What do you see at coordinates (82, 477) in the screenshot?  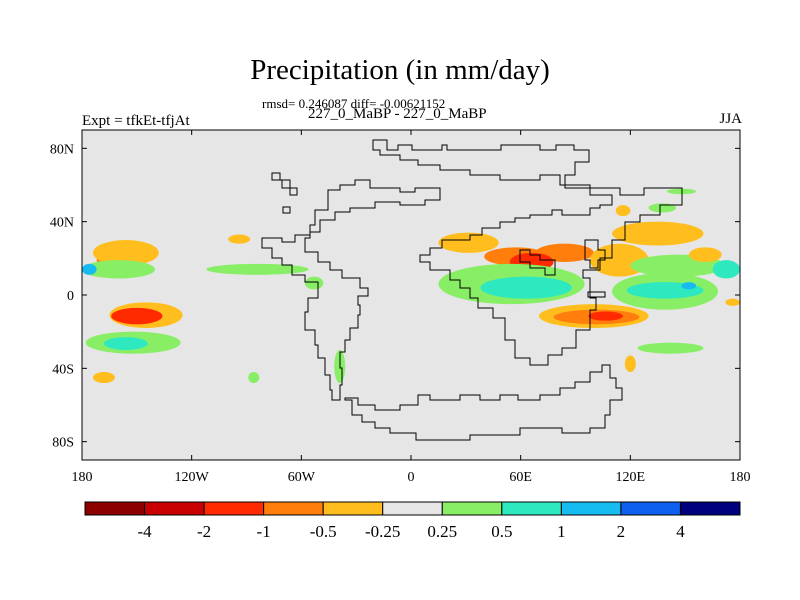 I see `x-tick-label-0: 180` at bounding box center [82, 477].